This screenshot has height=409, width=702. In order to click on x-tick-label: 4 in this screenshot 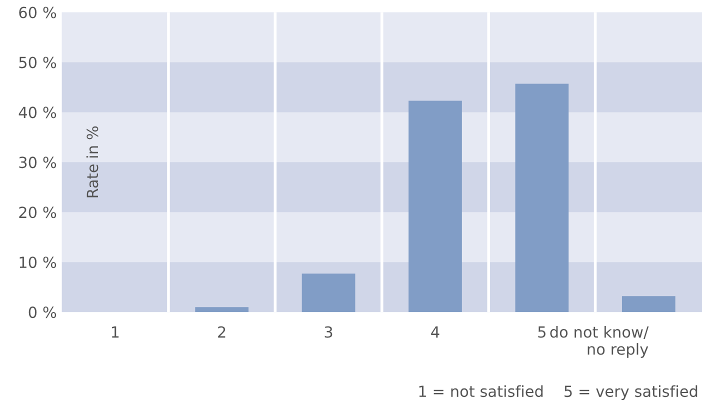, I will do `click(435, 332)`.